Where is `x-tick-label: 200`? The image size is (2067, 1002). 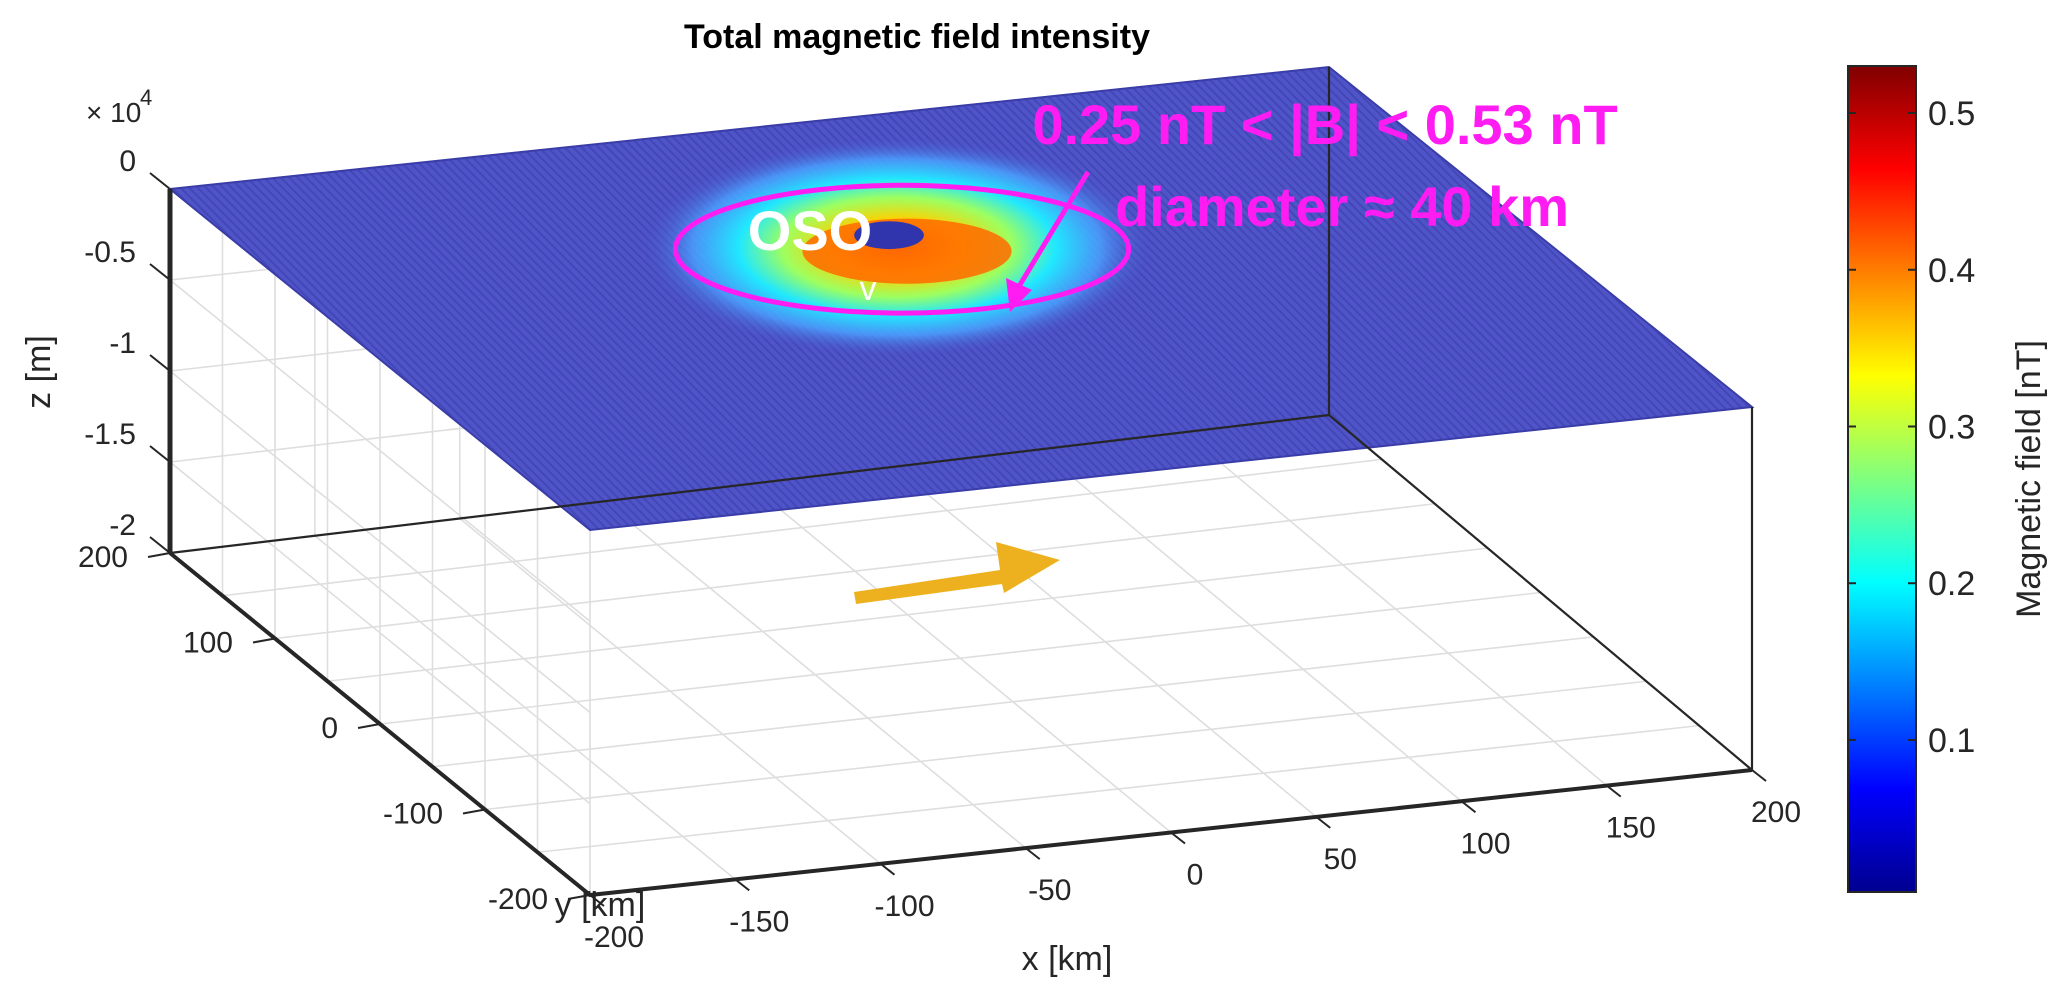
x-tick-label: 200 is located at coordinates (1776, 812).